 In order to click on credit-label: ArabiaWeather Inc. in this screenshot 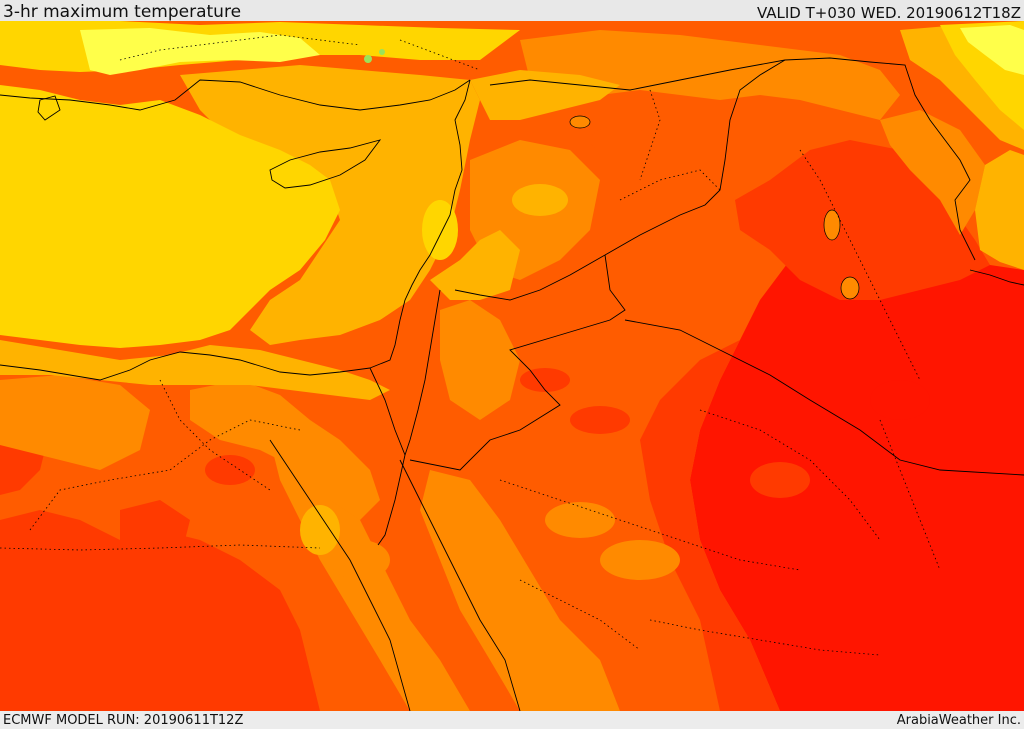, I will do `click(958, 720)`.